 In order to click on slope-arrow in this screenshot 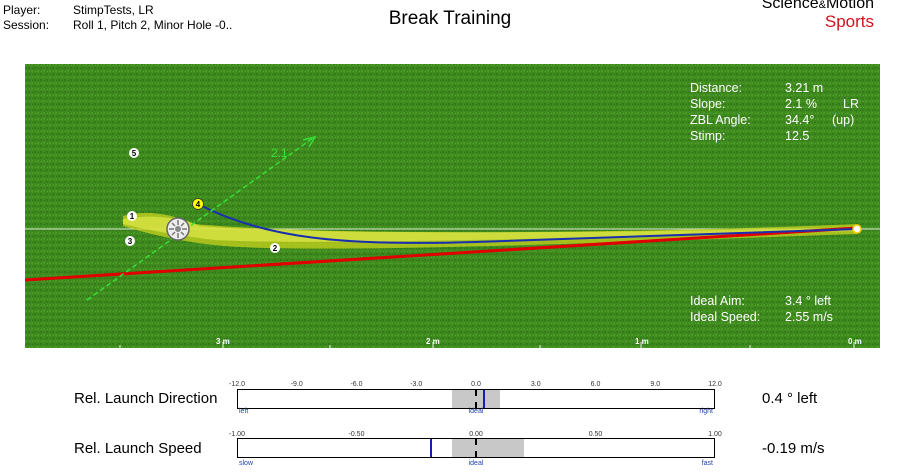, I will do `click(200, 219)`.